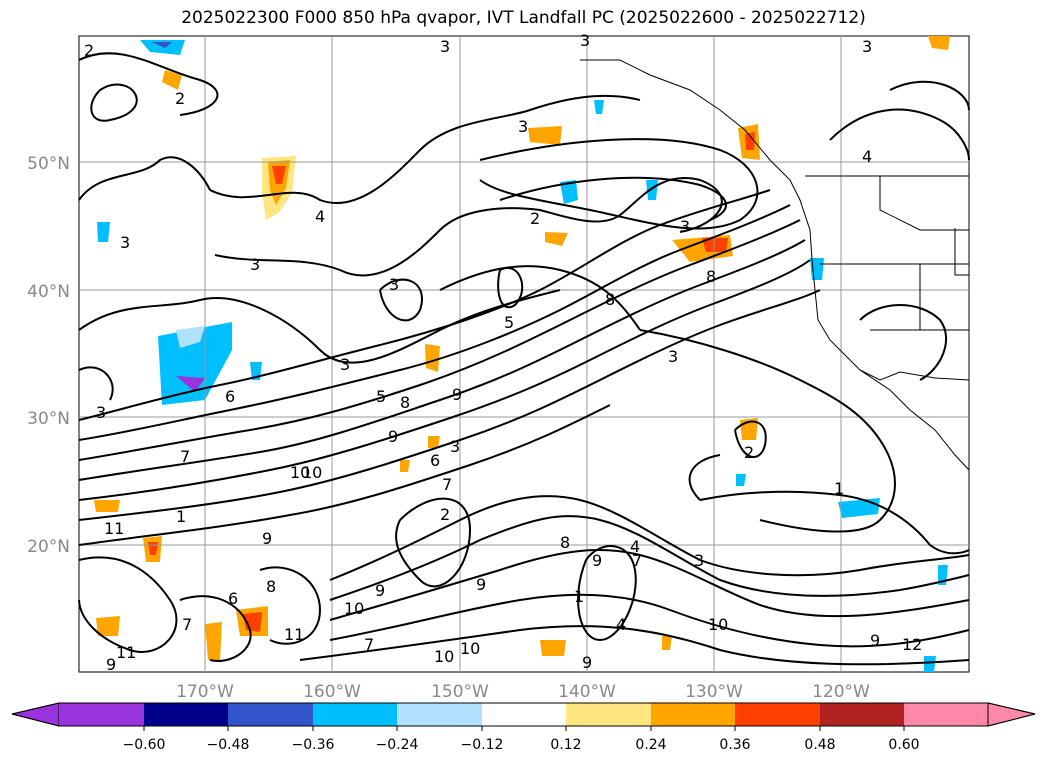 The width and height of the screenshot is (1047, 765). What do you see at coordinates (48, 164) in the screenshot?
I see `lat-label: 50°N` at bounding box center [48, 164].